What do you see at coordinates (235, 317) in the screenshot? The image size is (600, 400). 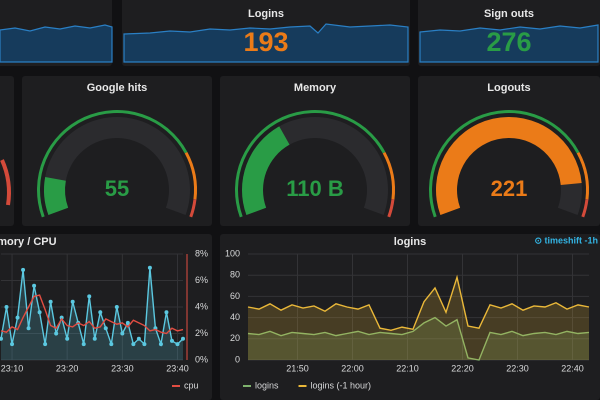 I see `y-tick-label: 40` at bounding box center [235, 317].